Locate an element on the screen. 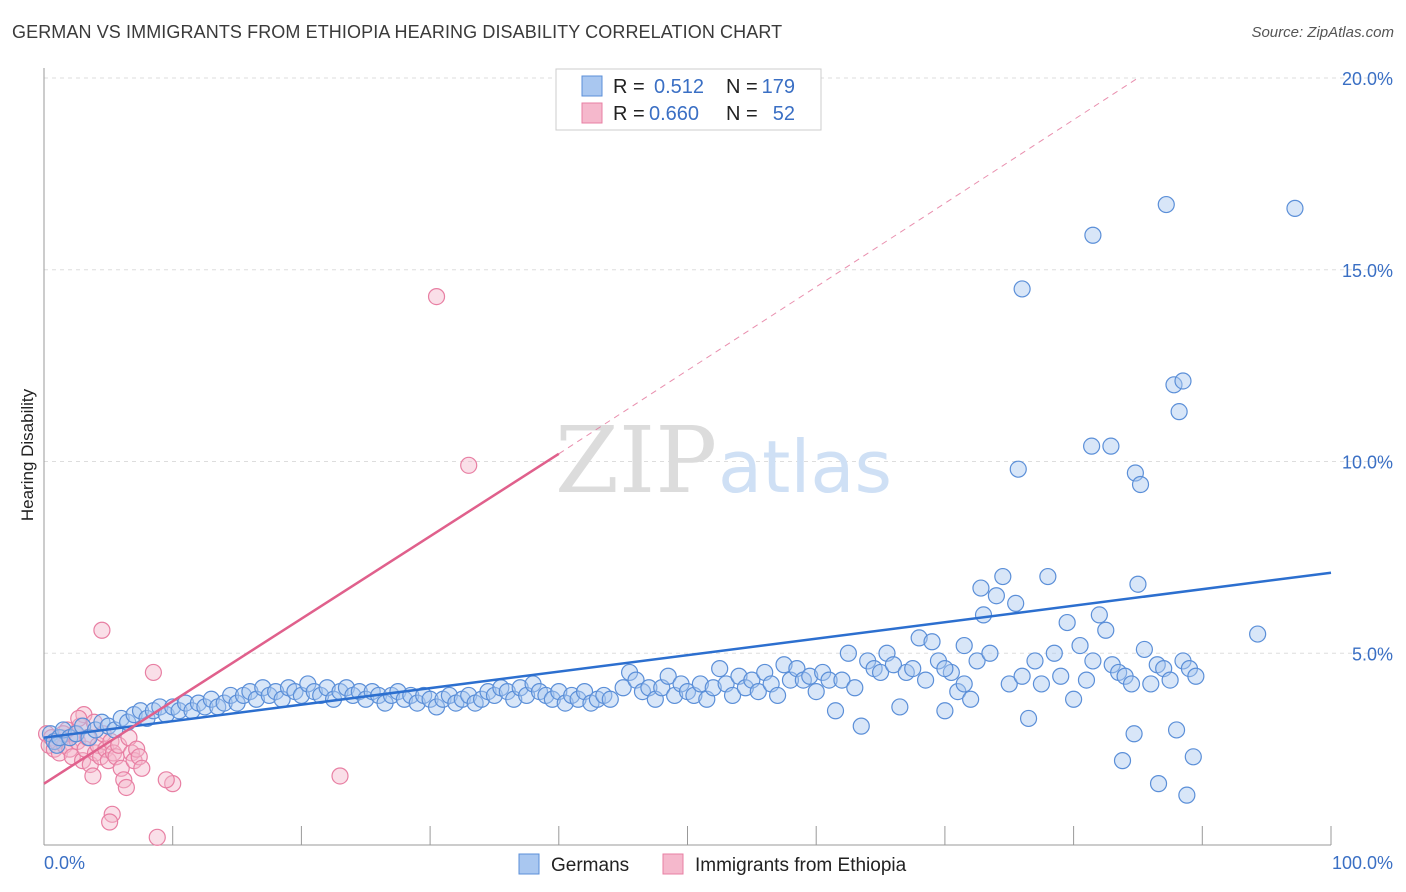 This screenshot has width=1406, height=892. legend-r-value-germans: 0.512 is located at coordinates (679, 87).